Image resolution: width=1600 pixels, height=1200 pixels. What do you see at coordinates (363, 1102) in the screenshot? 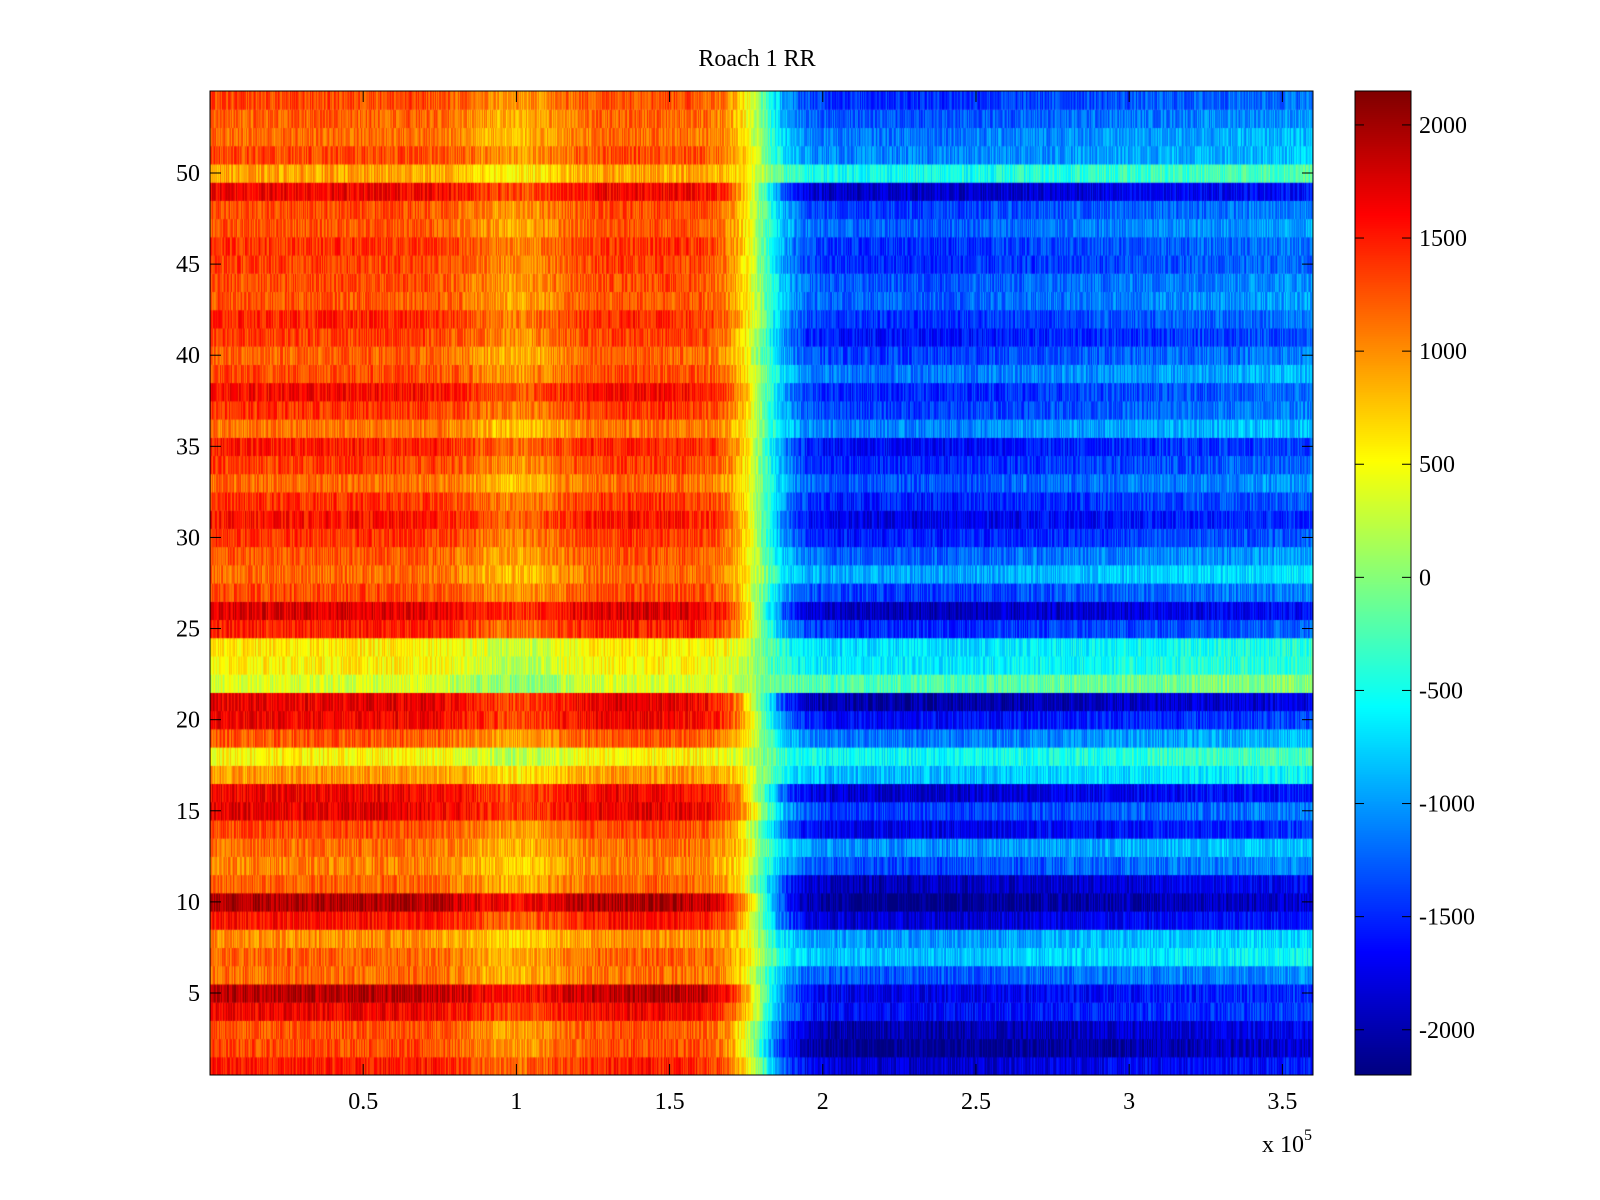
I see `x-tick-label: 0.5` at bounding box center [363, 1102].